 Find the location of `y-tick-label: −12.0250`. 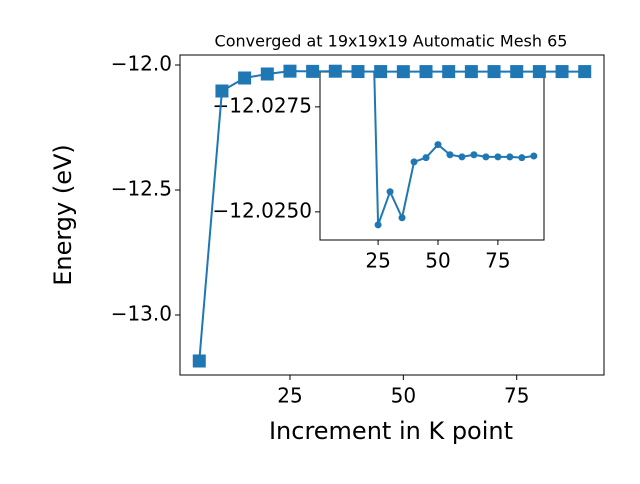

y-tick-label: −12.0250 is located at coordinates (262, 210).